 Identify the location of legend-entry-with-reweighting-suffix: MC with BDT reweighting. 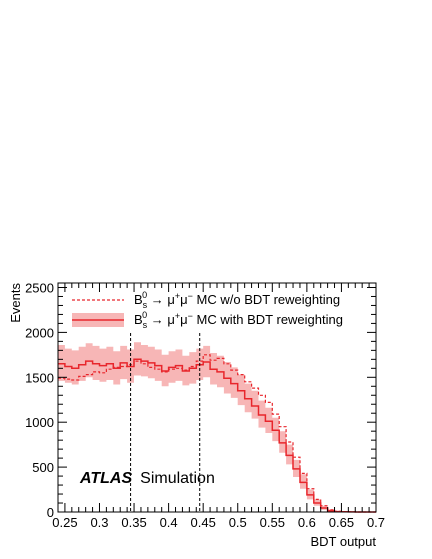
(268, 319).